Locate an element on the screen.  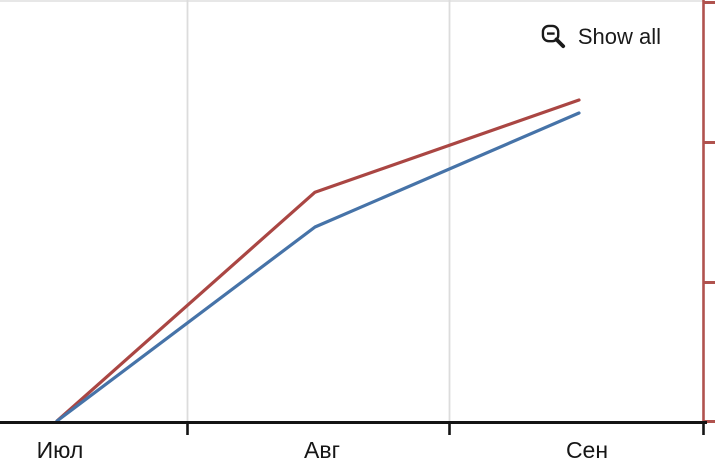
show-all-label: Show all is located at coordinates (619, 36).